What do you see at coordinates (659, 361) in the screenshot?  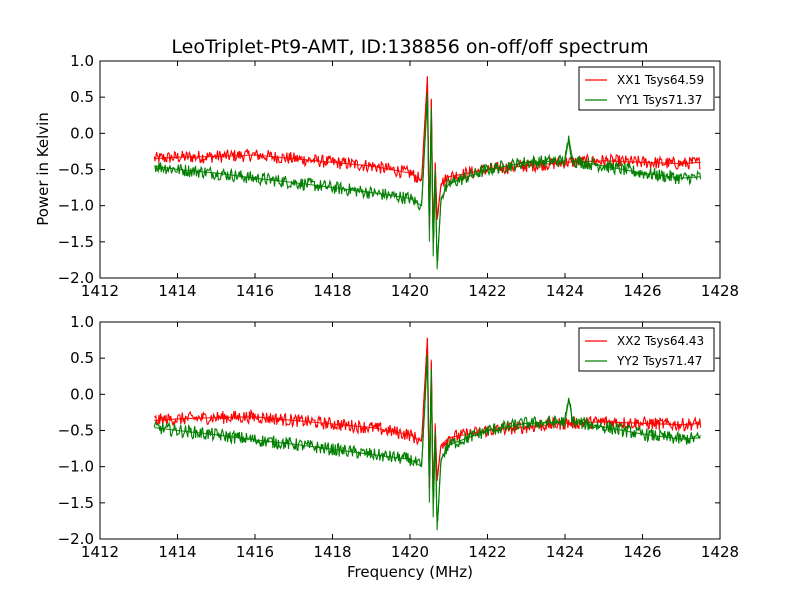 I see `legend-label: YY2 Tsys71.47` at bounding box center [659, 361].